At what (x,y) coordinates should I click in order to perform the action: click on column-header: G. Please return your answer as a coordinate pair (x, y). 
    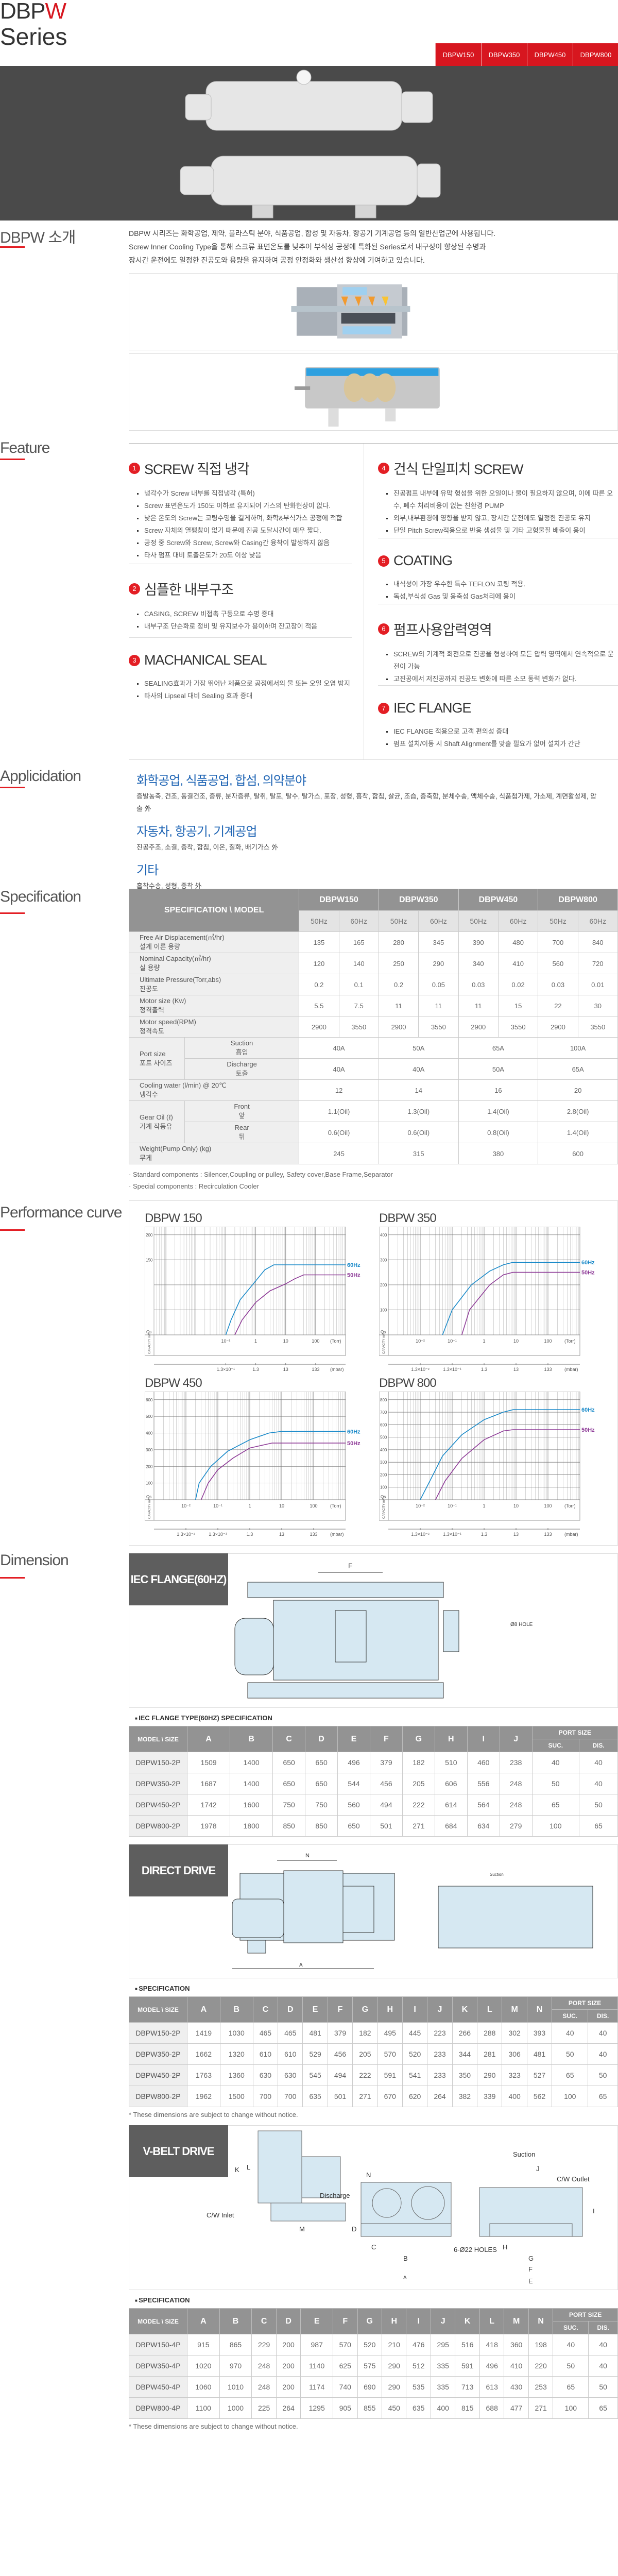
    Looking at the image, I should click on (365, 2010).